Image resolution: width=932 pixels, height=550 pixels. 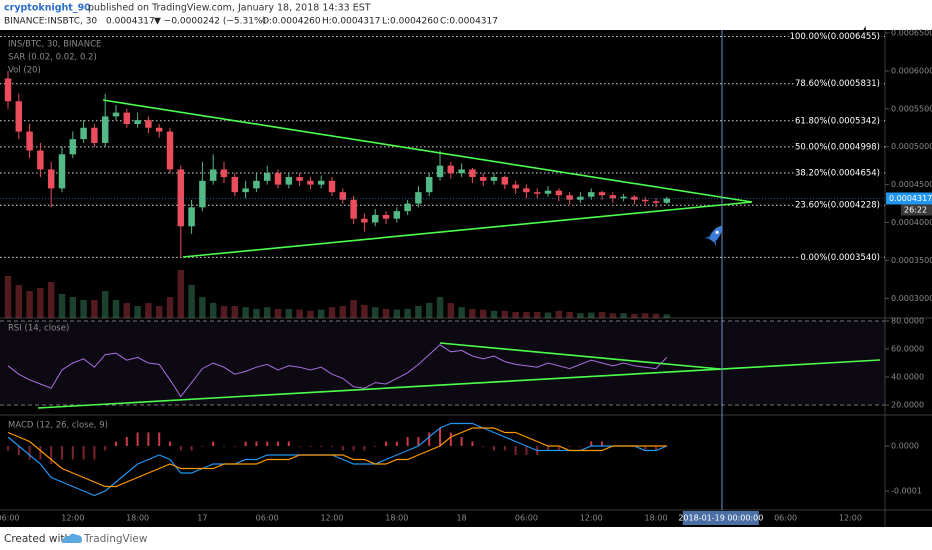 I want to click on rsi-band, so click(x=442, y=363).